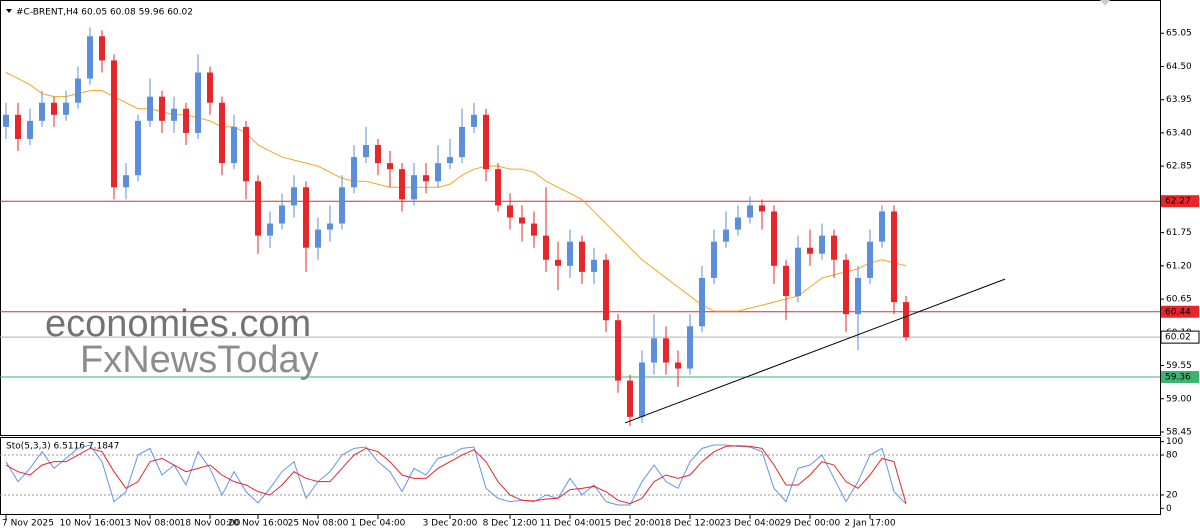 Image resolution: width=1200 pixels, height=532 pixels. I want to click on stoch-tick-label: 0, so click(1169, 509).